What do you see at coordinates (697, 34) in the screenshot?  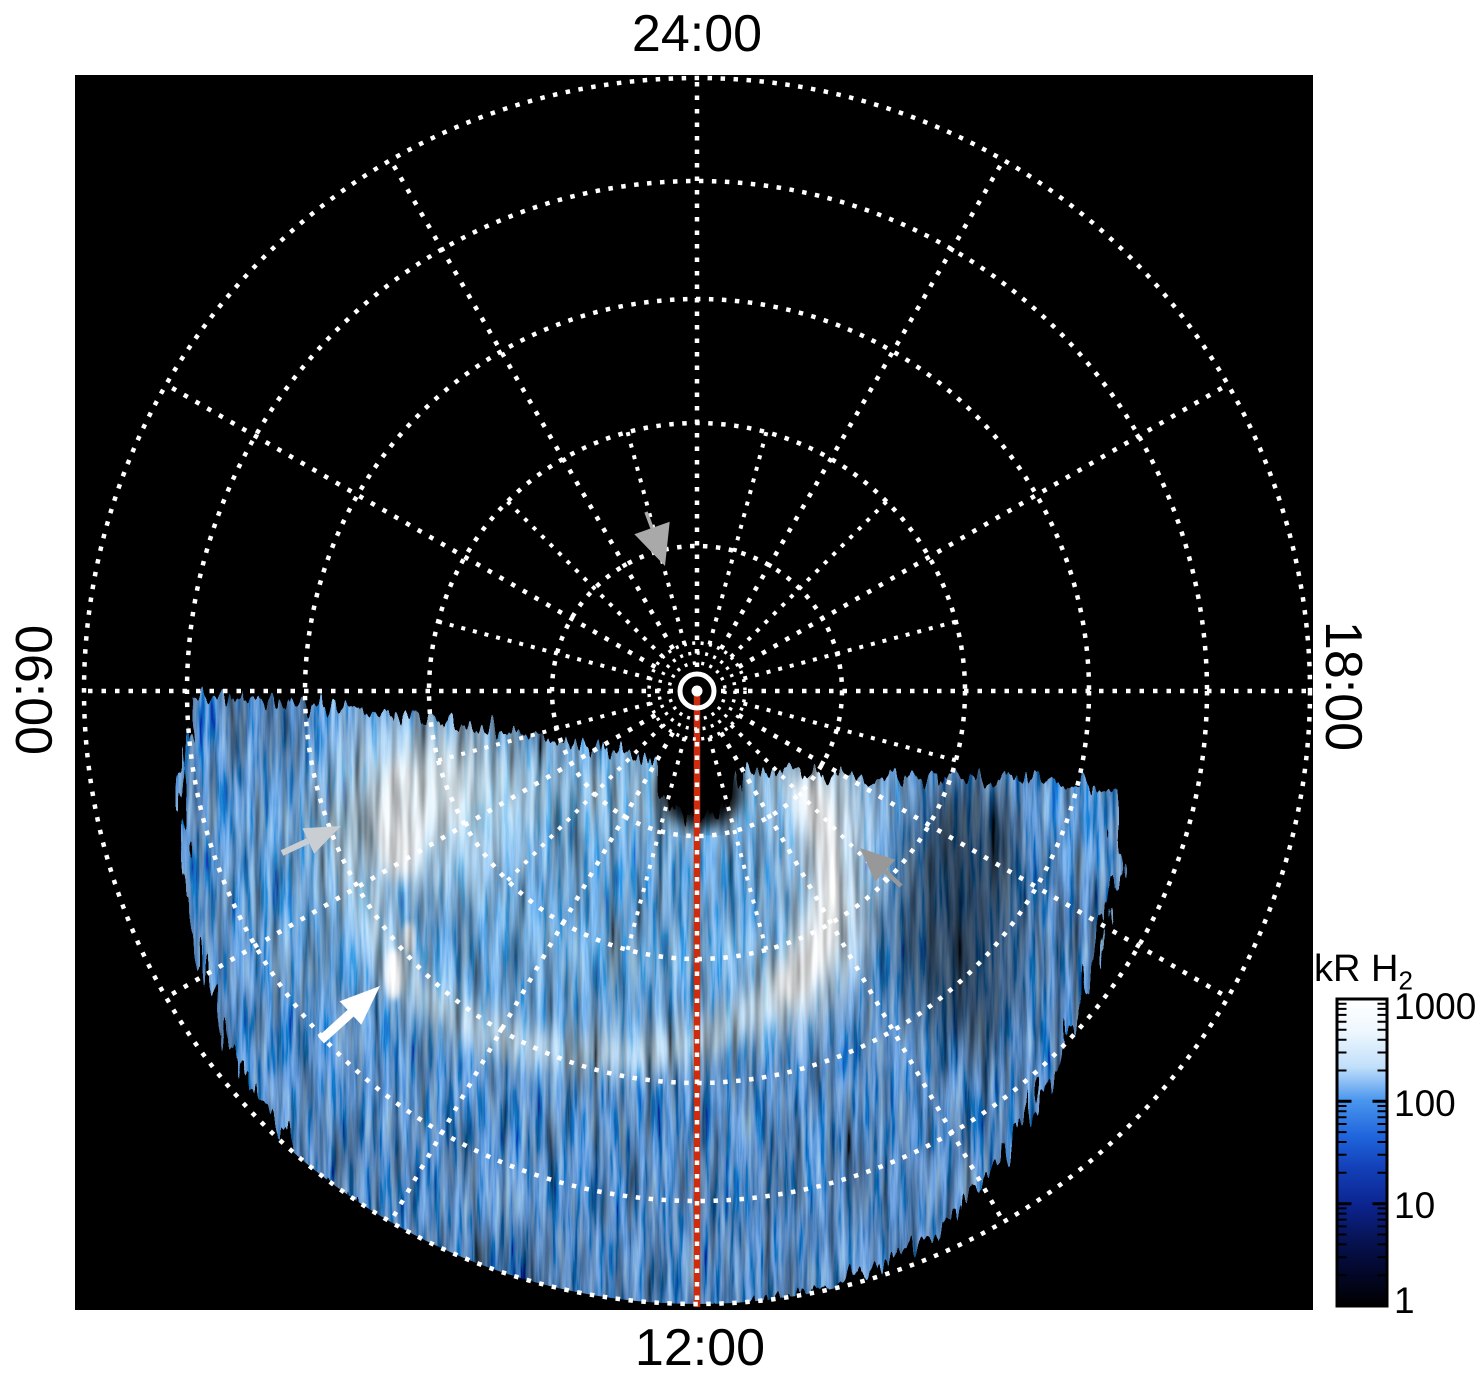 I see `local-time-label-midnight: 24:00` at bounding box center [697, 34].